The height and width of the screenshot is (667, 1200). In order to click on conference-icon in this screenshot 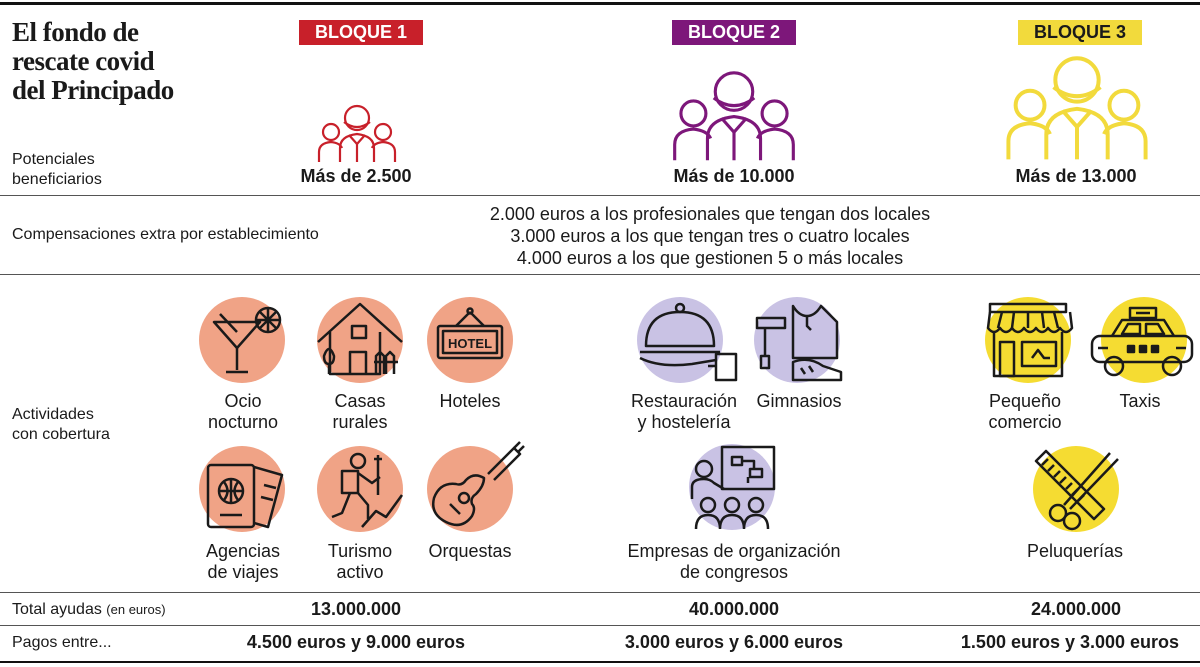, I will do `click(732, 487)`.